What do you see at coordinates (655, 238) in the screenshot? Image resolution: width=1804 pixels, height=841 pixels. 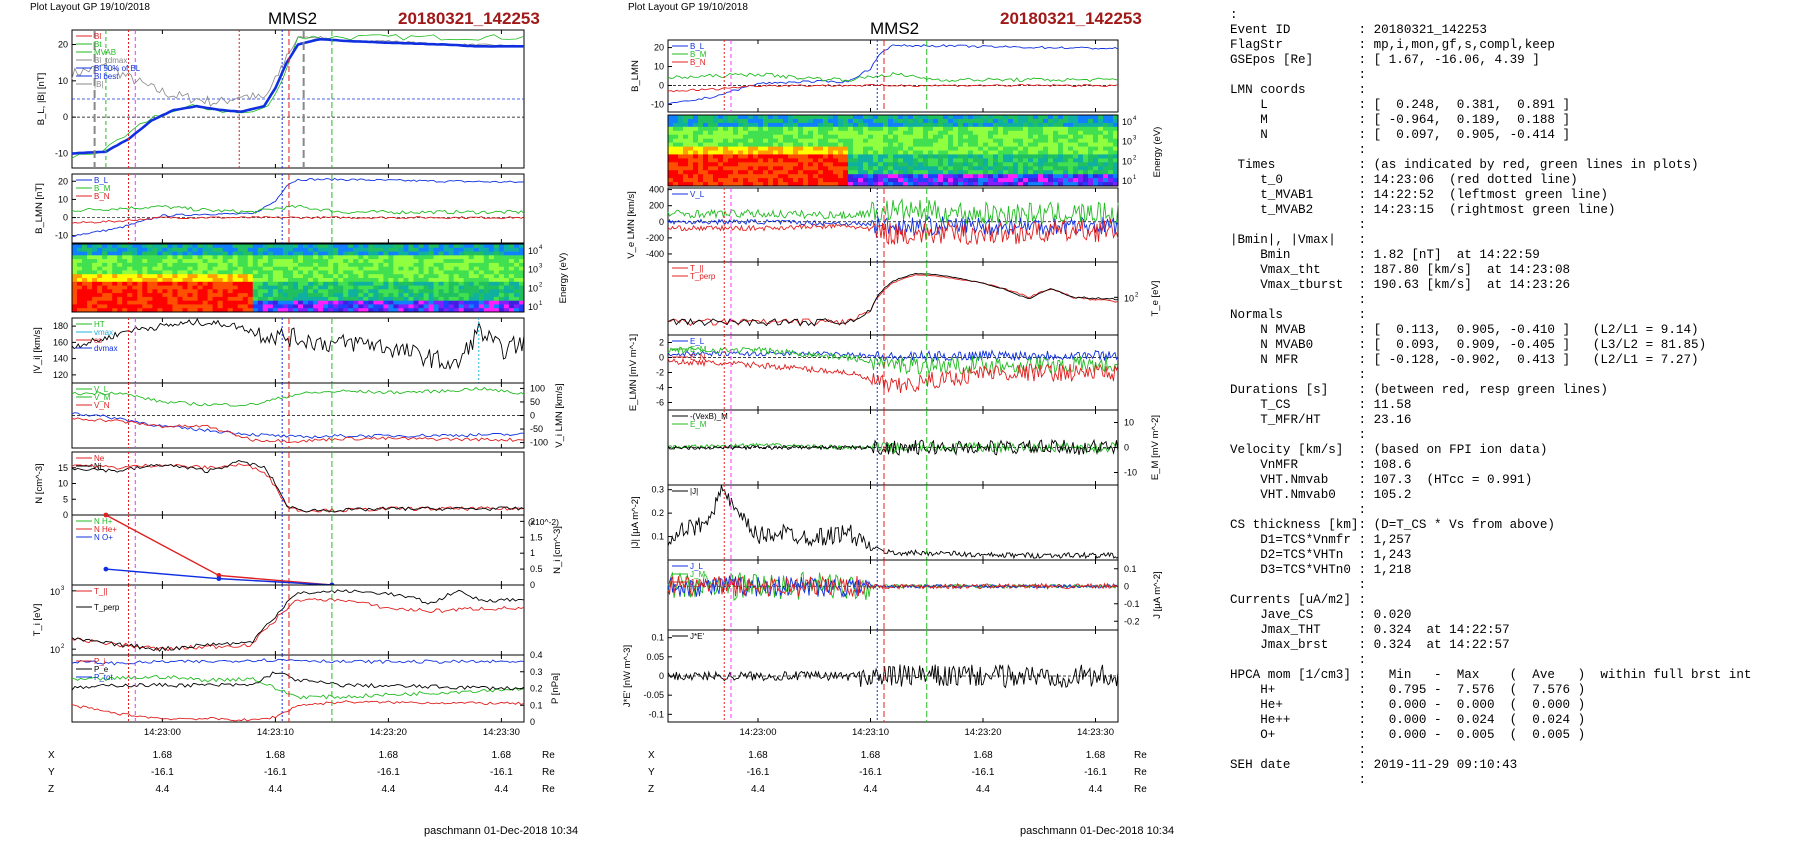 I see `y-tick-label: -200` at bounding box center [655, 238].